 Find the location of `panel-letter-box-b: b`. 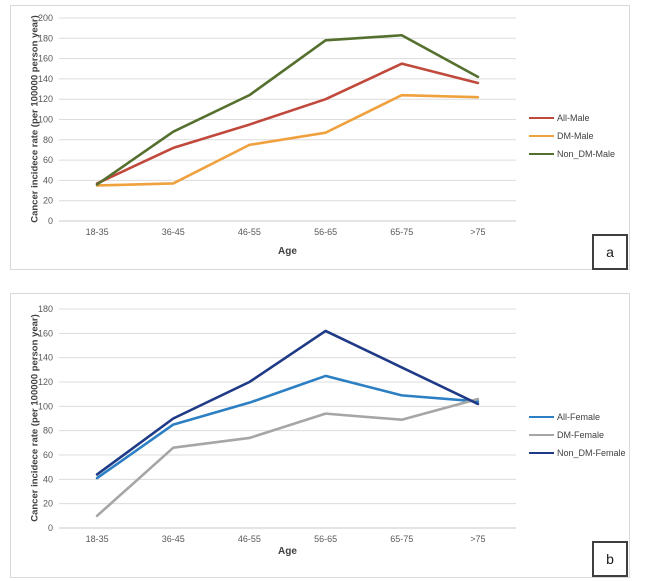

panel-letter-box-b: b is located at coordinates (610, 559).